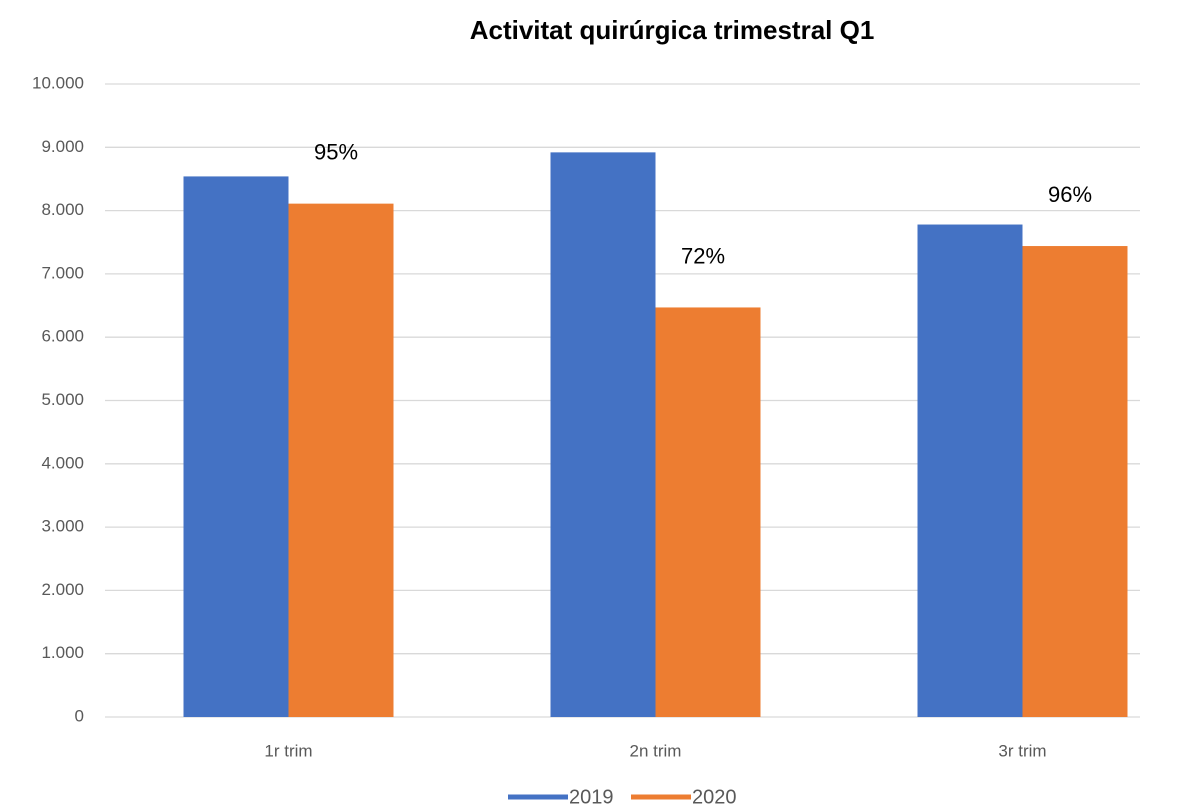  Describe the element at coordinates (336, 151) in the screenshot. I see `annotation: 95%` at that location.